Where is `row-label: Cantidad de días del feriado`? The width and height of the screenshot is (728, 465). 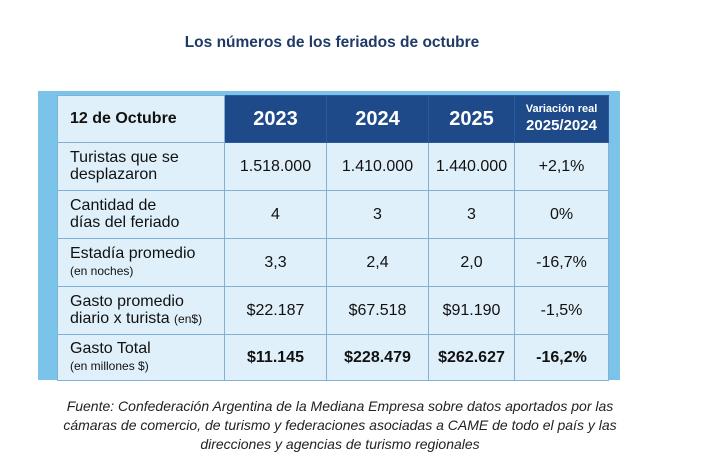 row-label: Cantidad de días del feriado is located at coordinates (141, 215).